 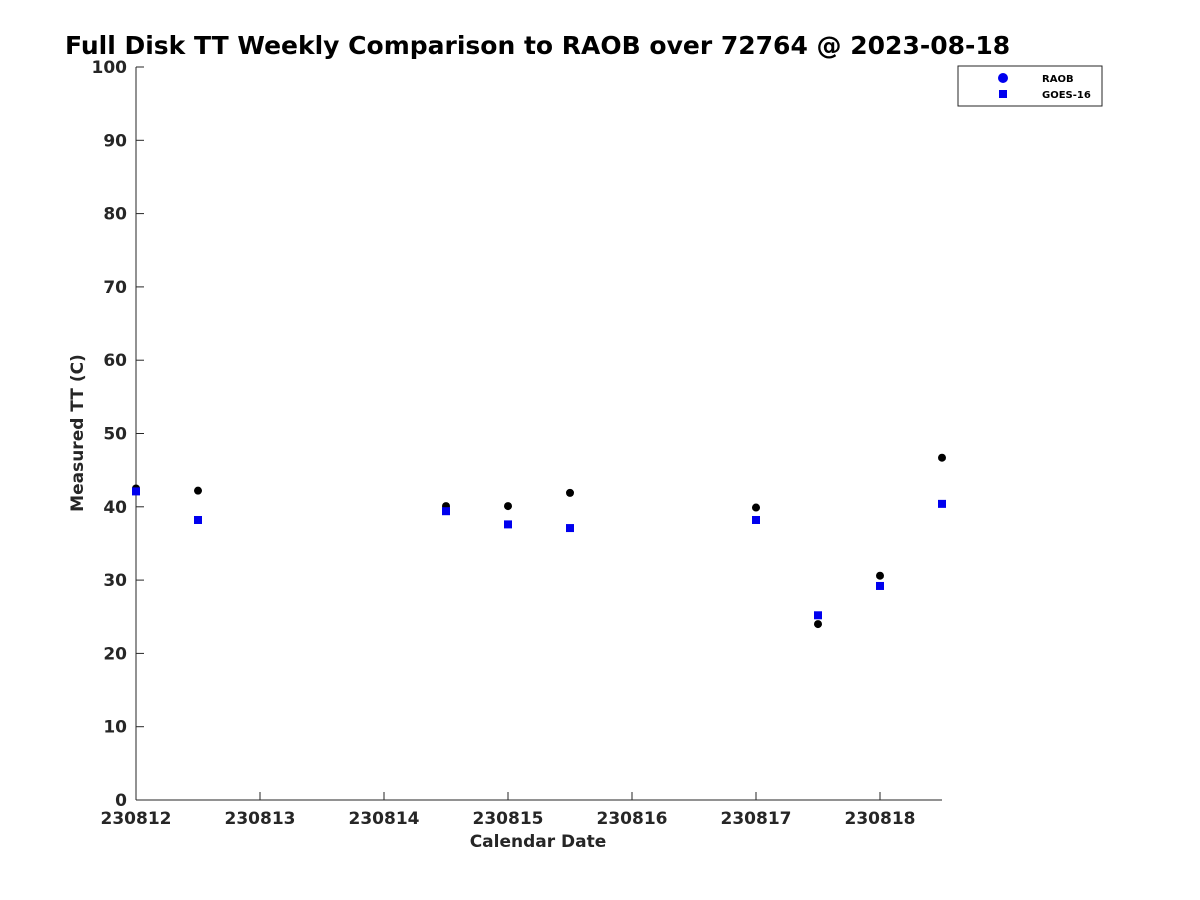 I want to click on legend-box, so click(x=1030, y=86).